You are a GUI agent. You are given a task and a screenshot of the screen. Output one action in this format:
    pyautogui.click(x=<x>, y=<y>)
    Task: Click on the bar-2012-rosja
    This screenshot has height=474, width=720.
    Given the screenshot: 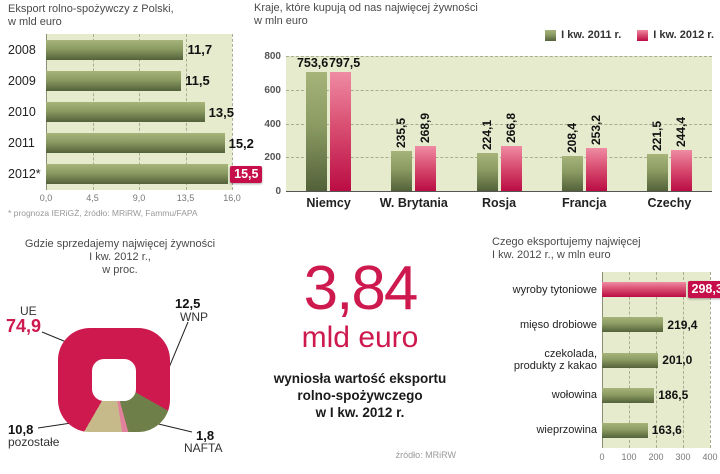 What is the action you would take?
    pyautogui.click(x=511, y=168)
    